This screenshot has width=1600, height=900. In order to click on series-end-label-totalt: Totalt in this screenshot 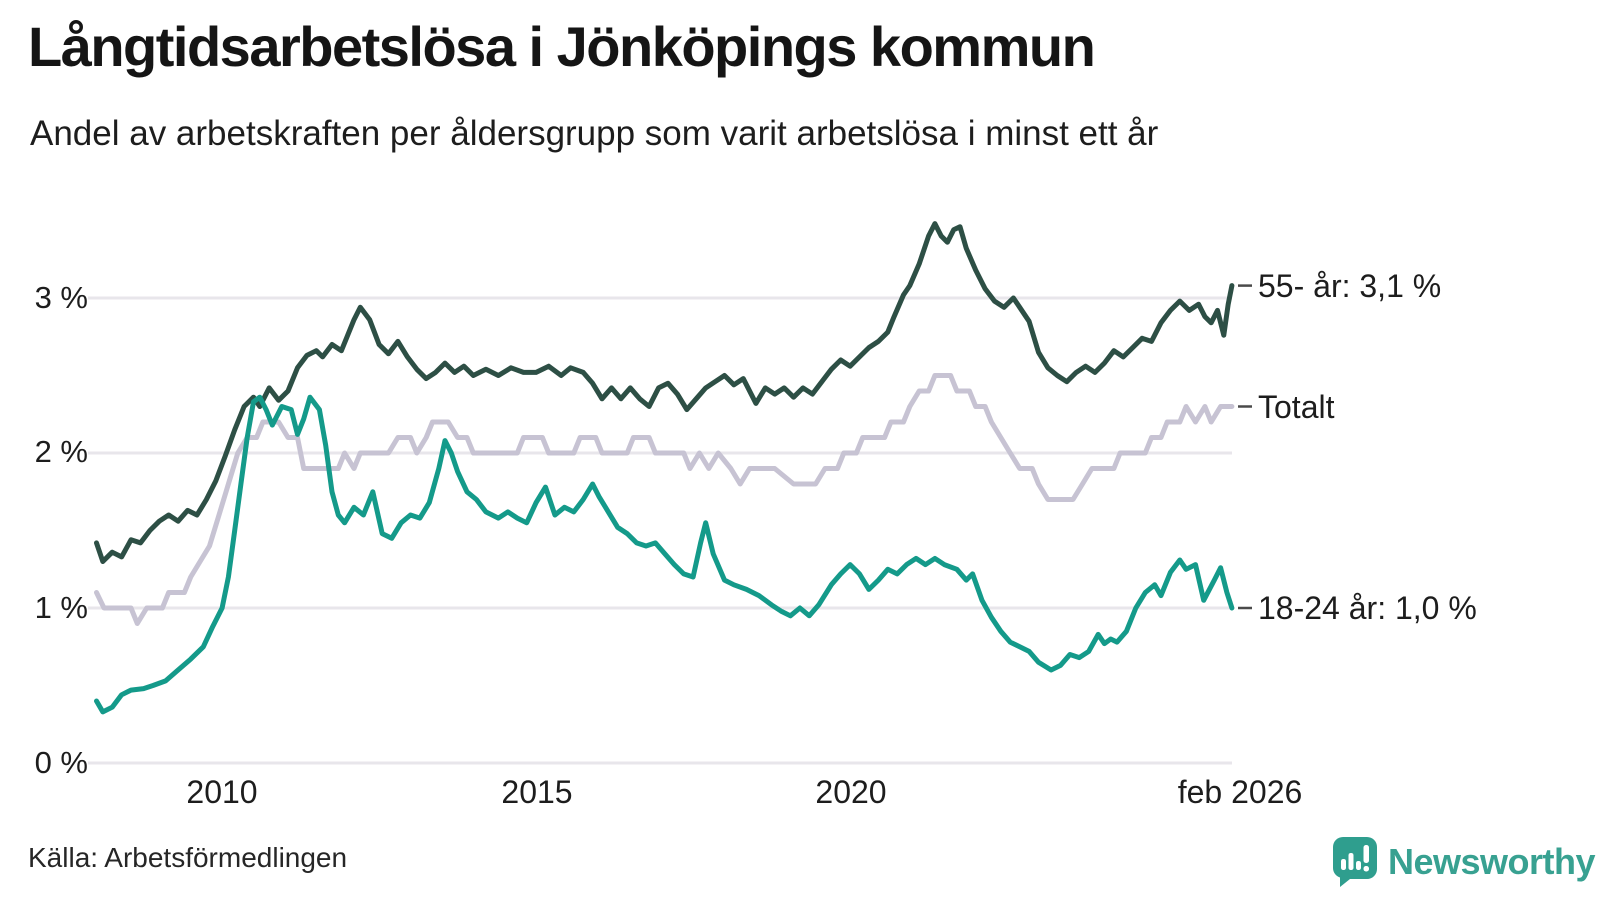, I will do `click(1296, 406)`.